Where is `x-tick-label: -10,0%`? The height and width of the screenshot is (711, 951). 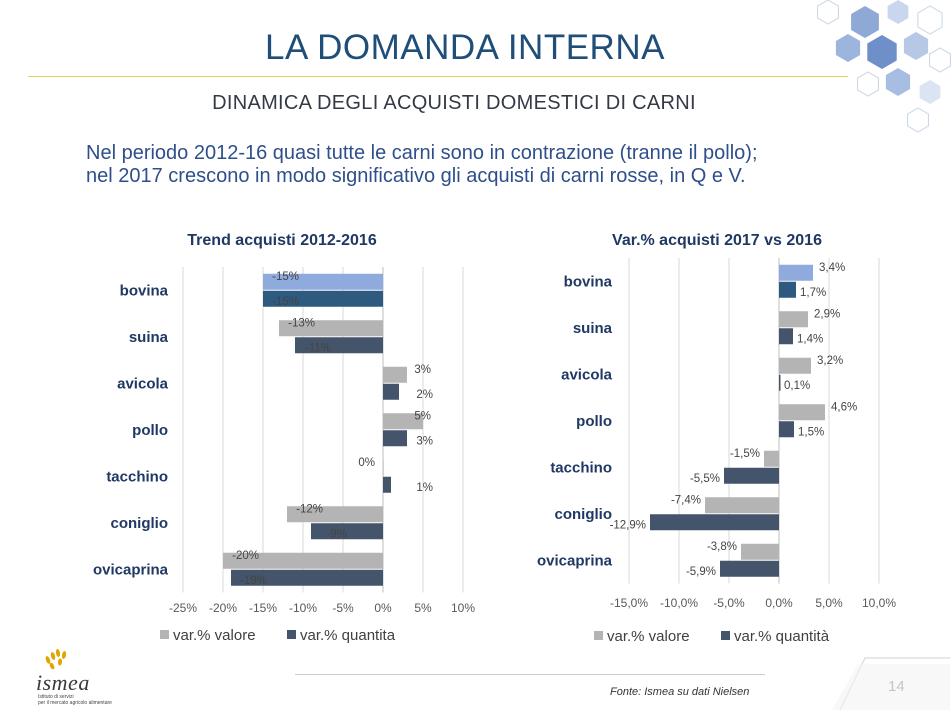 x-tick-label: -10,0% is located at coordinates (679, 603).